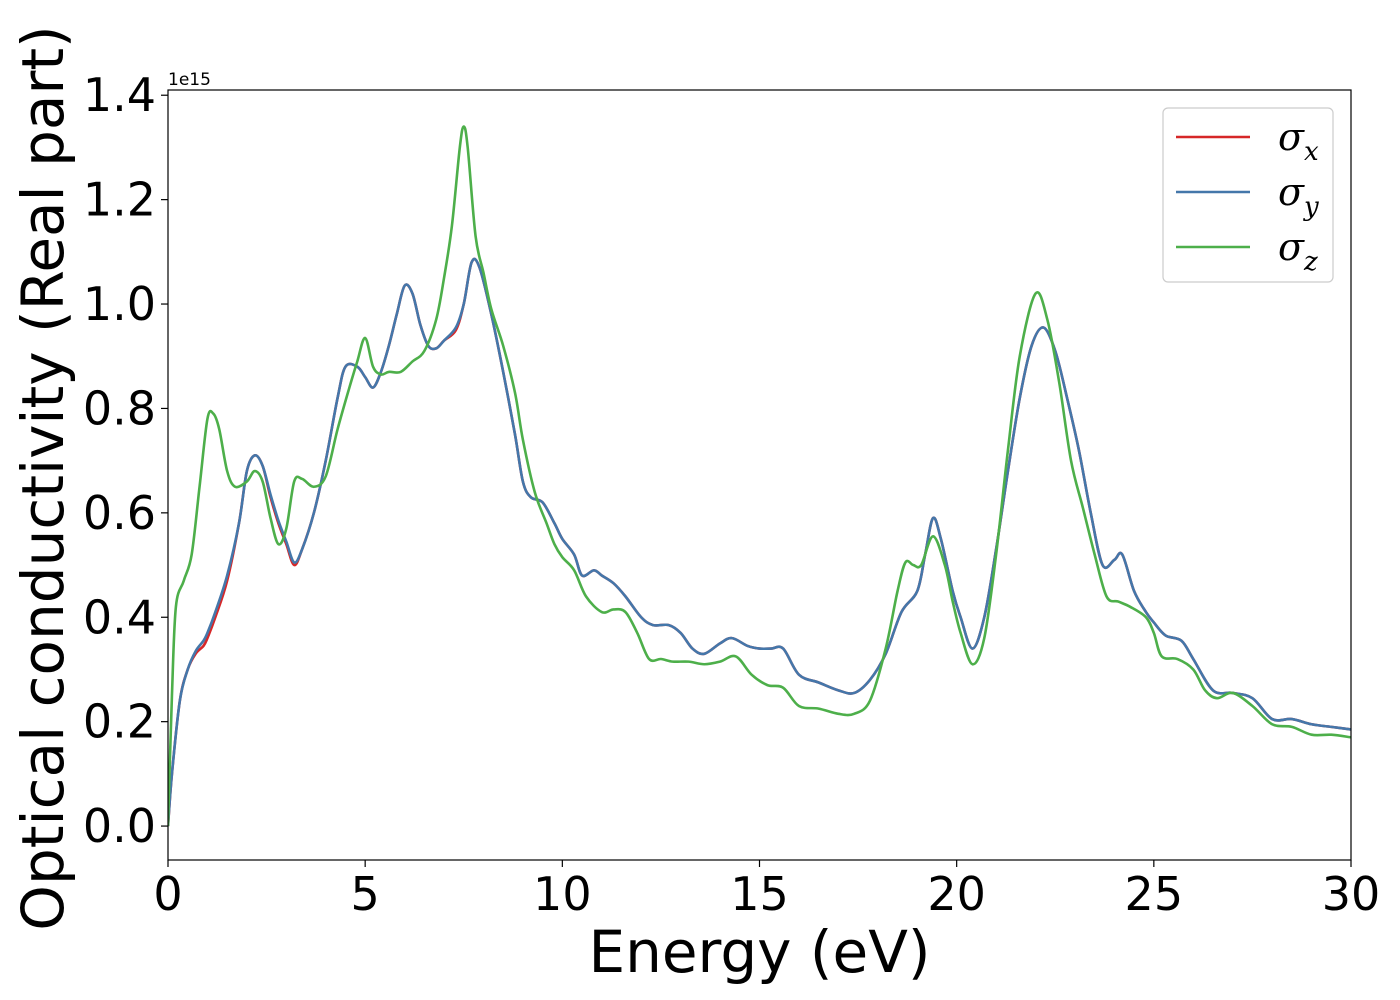  Describe the element at coordinates (365, 894) in the screenshot. I see `x-tick-label: 5` at that location.